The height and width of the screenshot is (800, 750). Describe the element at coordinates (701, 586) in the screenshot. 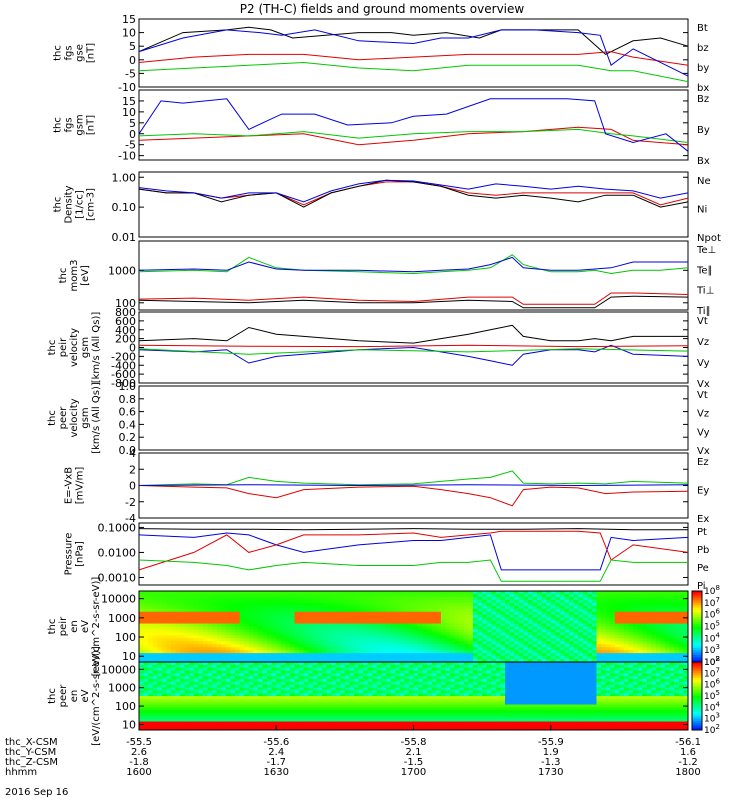

I see `legend-entry: Pi` at that location.